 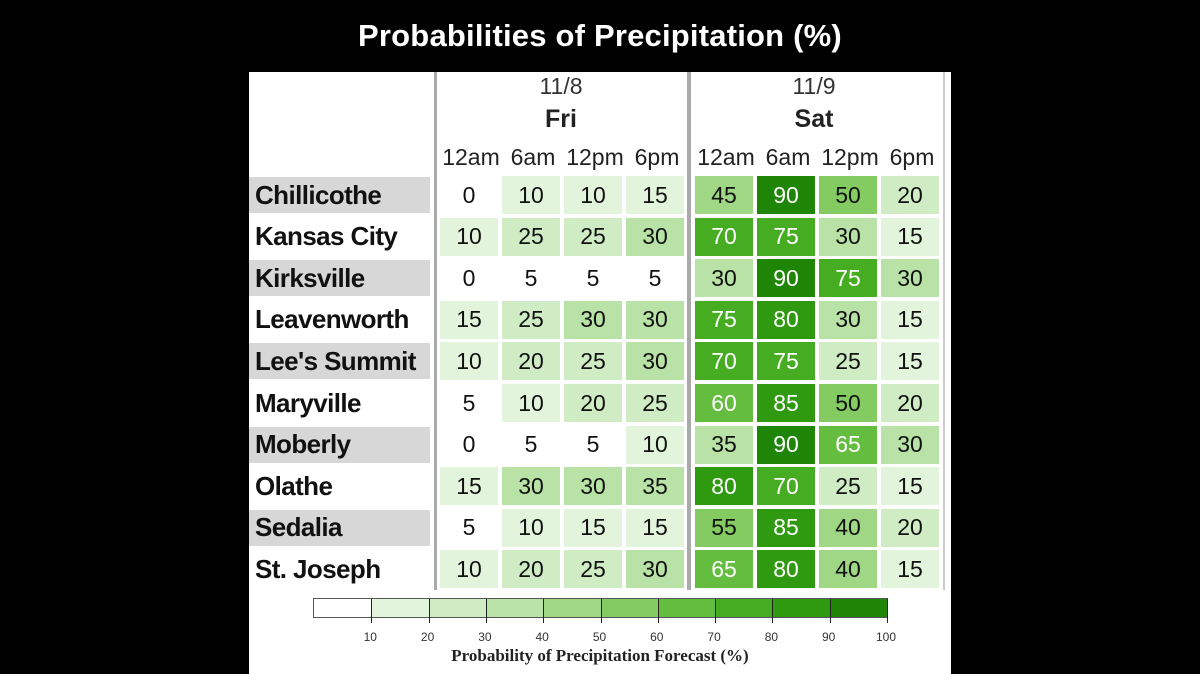 What do you see at coordinates (561, 119) in the screenshot?
I see `day-label-fri: Fri` at bounding box center [561, 119].